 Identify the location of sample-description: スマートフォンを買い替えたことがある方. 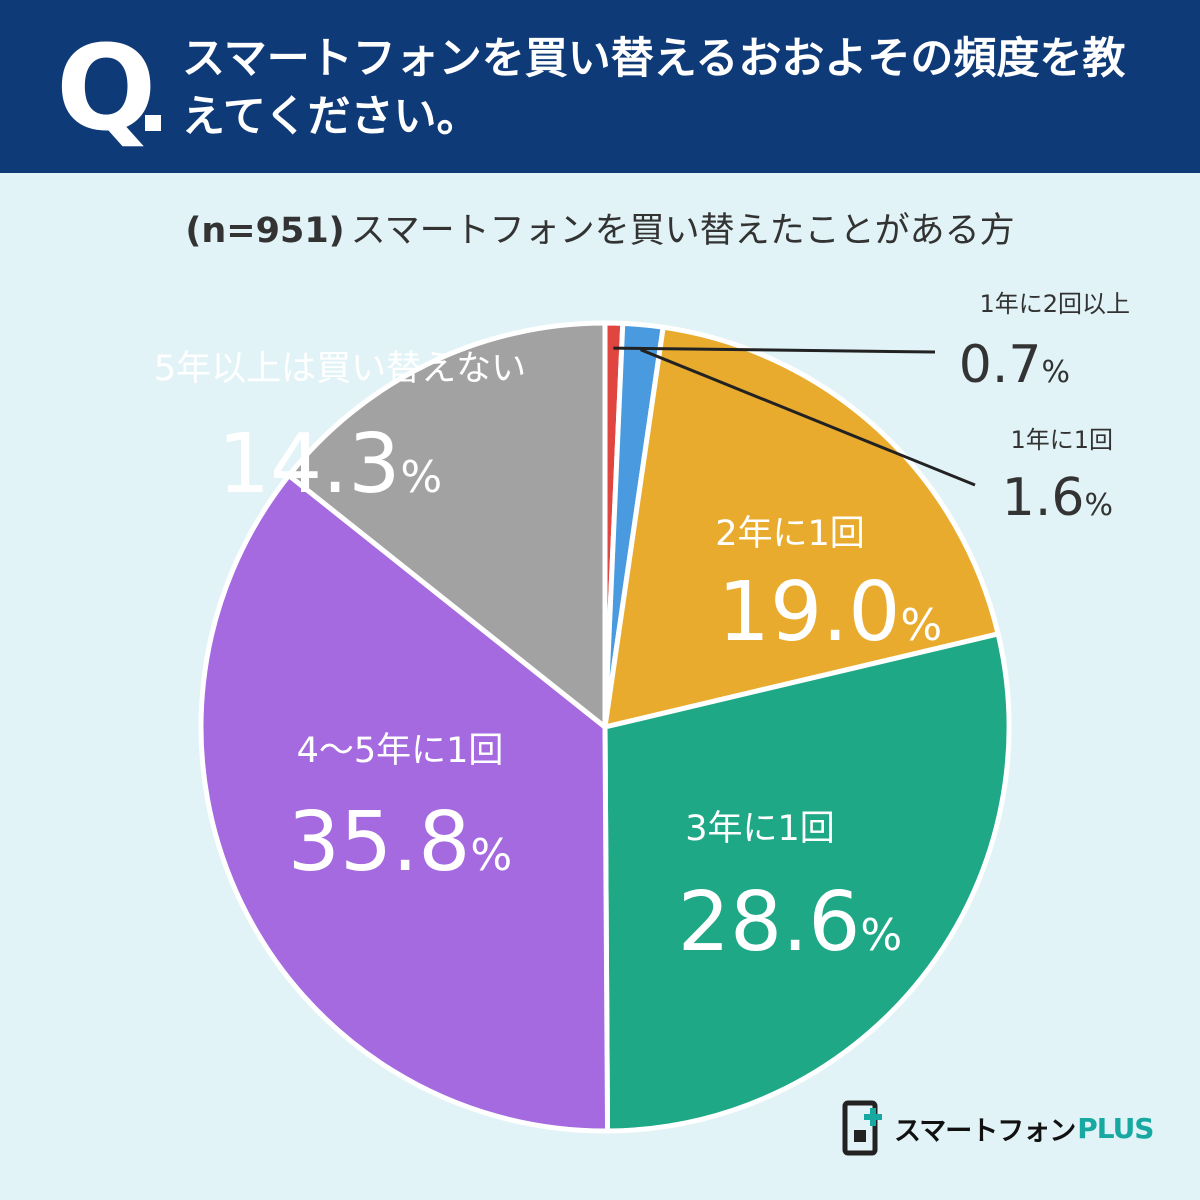
(682, 231).